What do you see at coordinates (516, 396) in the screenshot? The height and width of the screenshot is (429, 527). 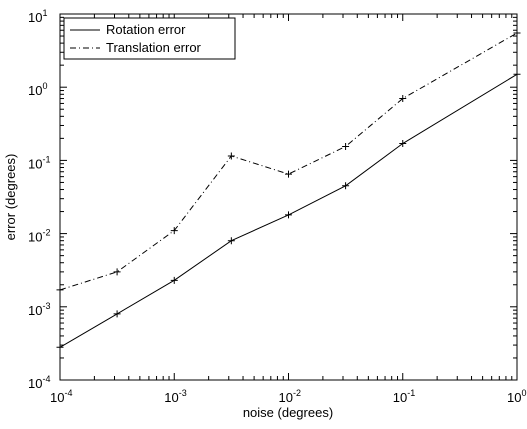 I see `x-tick-label: 10⁰` at bounding box center [516, 396].